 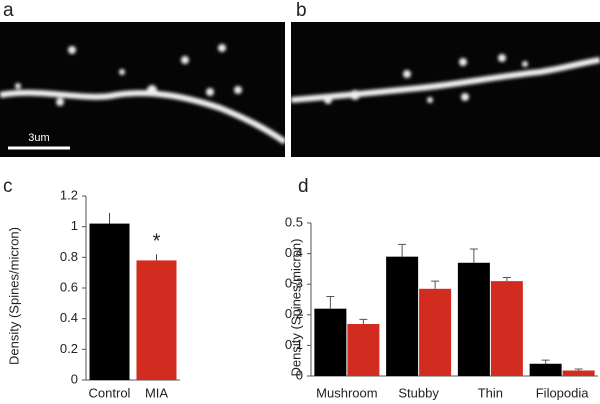 I want to click on x-tick-label: Control, so click(x=110, y=392).